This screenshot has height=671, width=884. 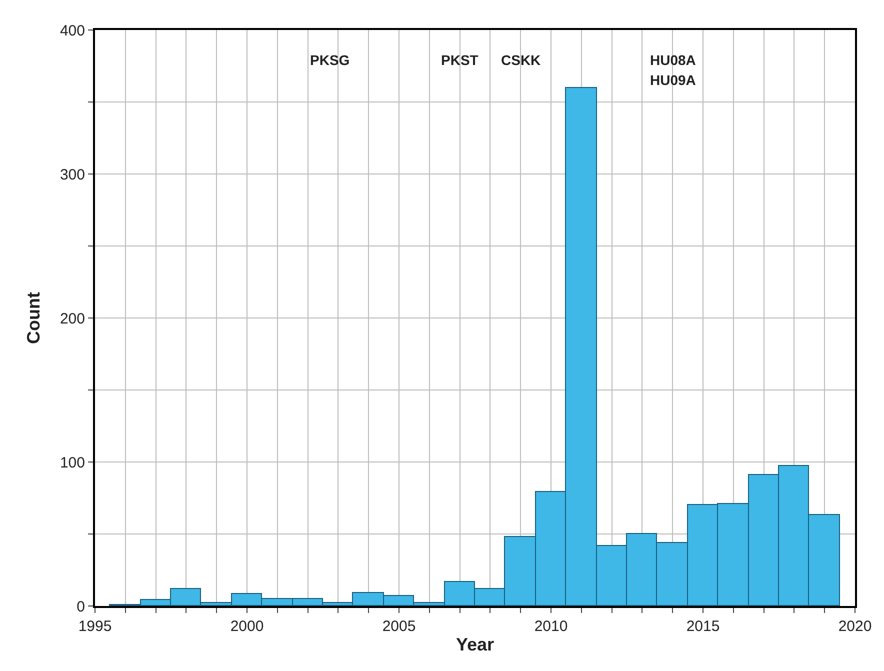 What do you see at coordinates (34, 318) in the screenshot?
I see `y-axis-title: Count` at bounding box center [34, 318].